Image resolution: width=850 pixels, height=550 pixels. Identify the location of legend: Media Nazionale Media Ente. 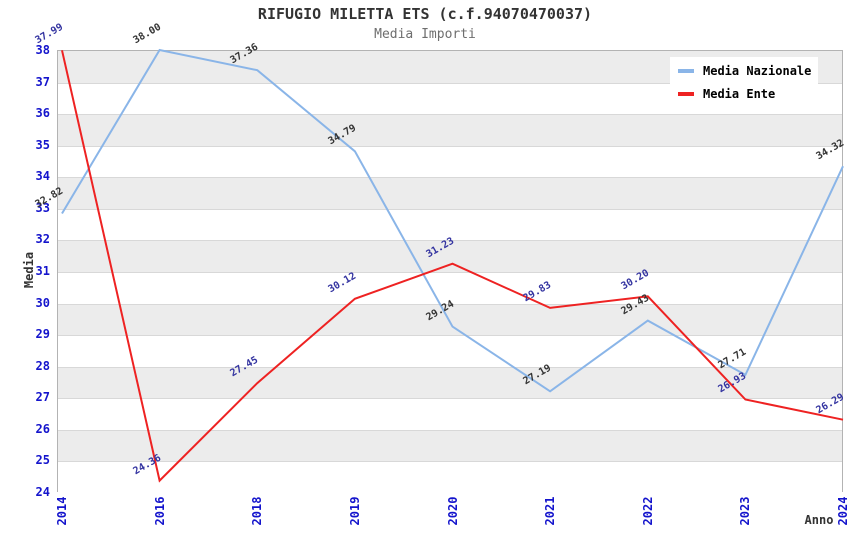
(744, 82).